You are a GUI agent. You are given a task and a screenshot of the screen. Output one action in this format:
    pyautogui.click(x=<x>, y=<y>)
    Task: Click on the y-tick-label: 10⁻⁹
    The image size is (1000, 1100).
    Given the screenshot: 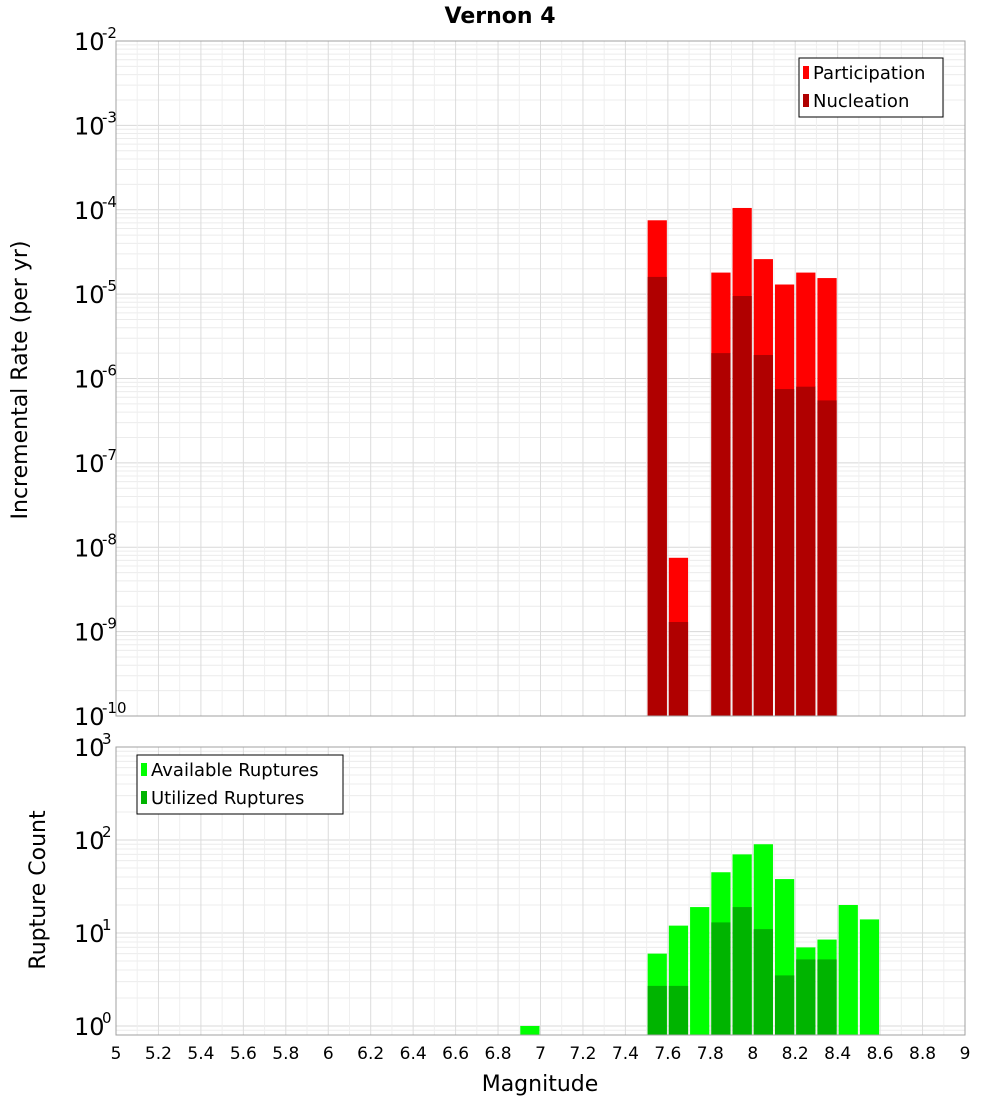 What is the action you would take?
    pyautogui.click(x=95, y=631)
    